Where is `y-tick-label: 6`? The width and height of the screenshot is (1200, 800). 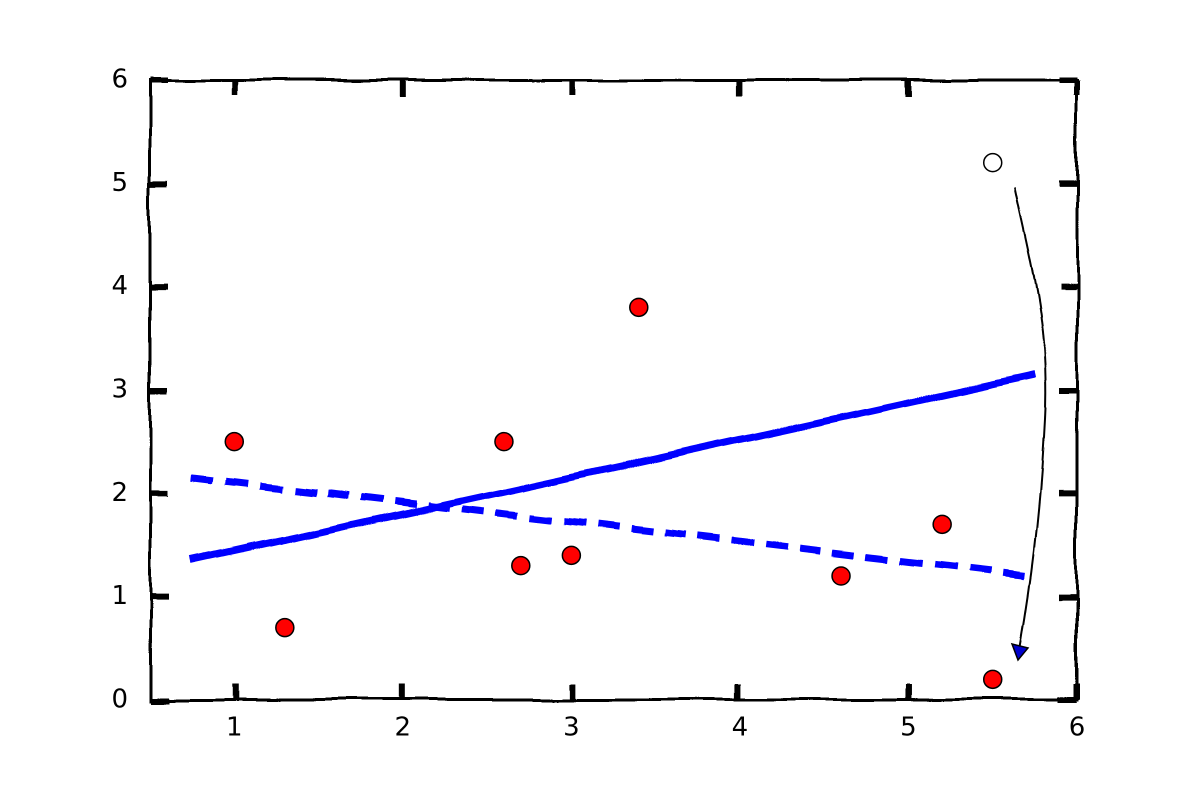 y-tick-label: 6 is located at coordinates (119, 80).